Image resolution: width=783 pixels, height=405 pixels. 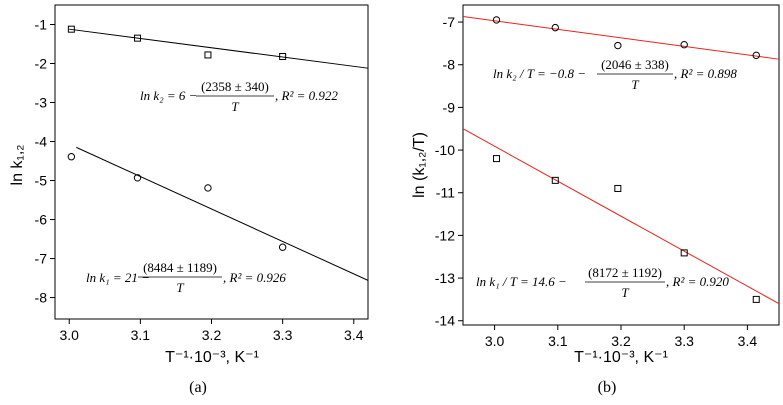 What do you see at coordinates (41, 142) in the screenshot?
I see `y-tick-label: -4` at bounding box center [41, 142].